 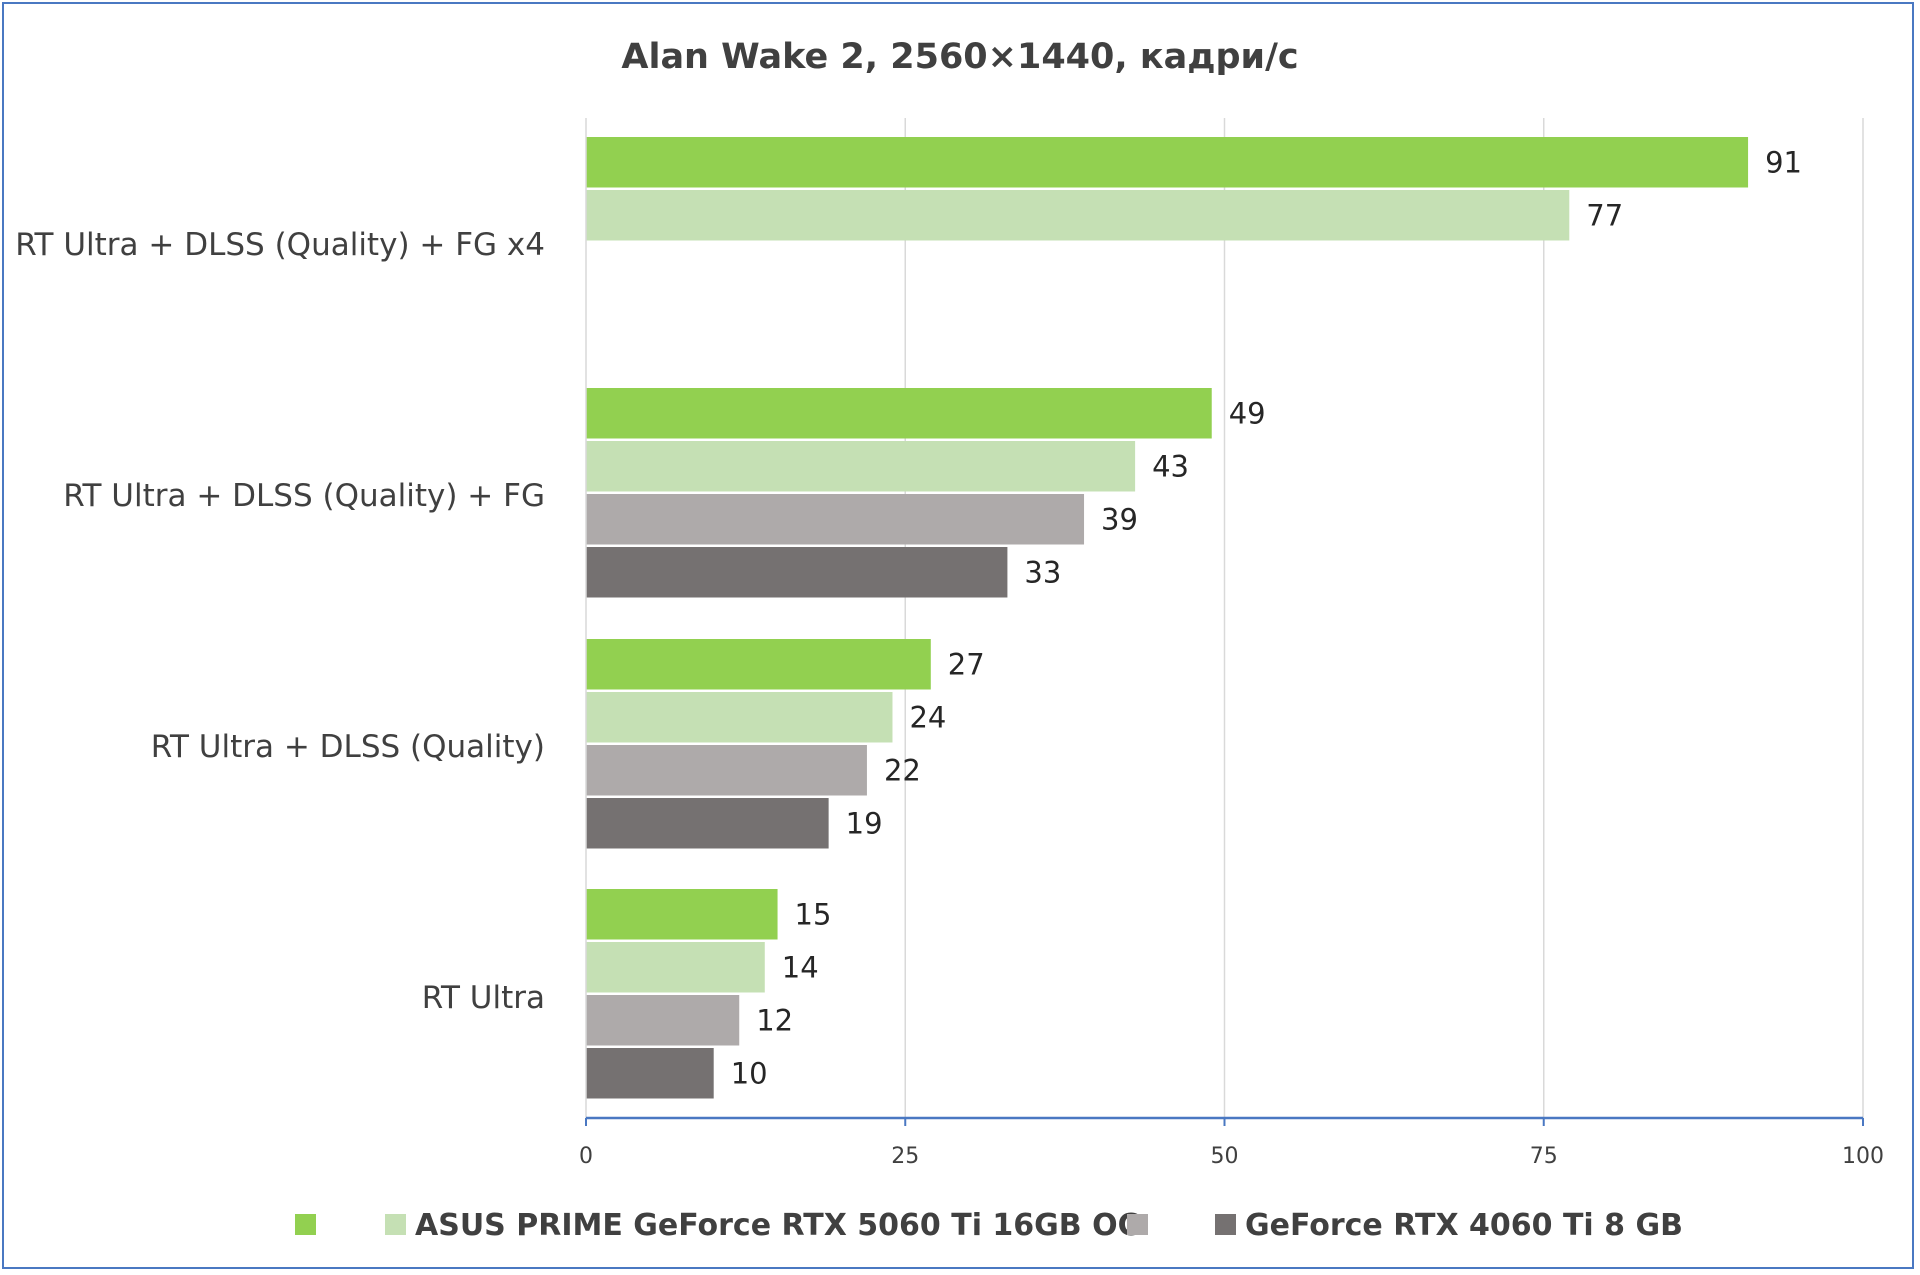 What do you see at coordinates (586, 1156) in the screenshot?
I see `x-tick-label: 0` at bounding box center [586, 1156].